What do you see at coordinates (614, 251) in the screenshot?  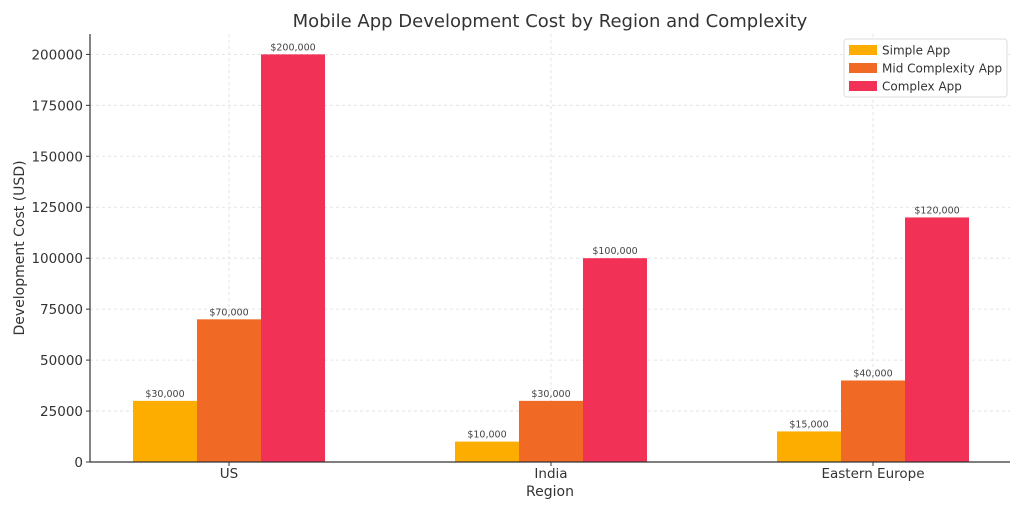 I see `bar-value-label: $100,000` at bounding box center [614, 251].